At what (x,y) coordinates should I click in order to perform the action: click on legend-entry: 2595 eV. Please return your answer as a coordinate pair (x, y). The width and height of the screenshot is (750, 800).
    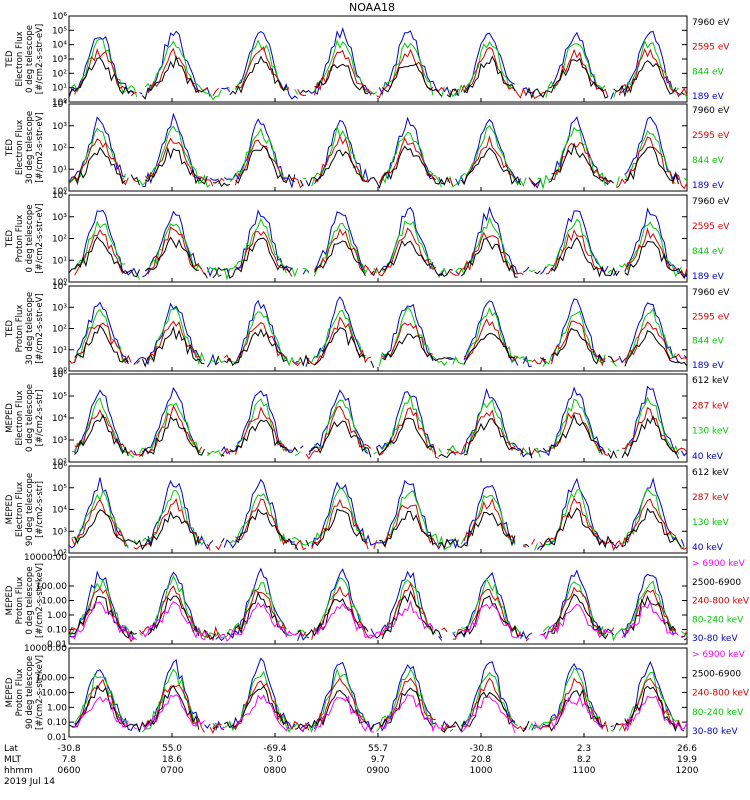
    Looking at the image, I should click on (711, 48).